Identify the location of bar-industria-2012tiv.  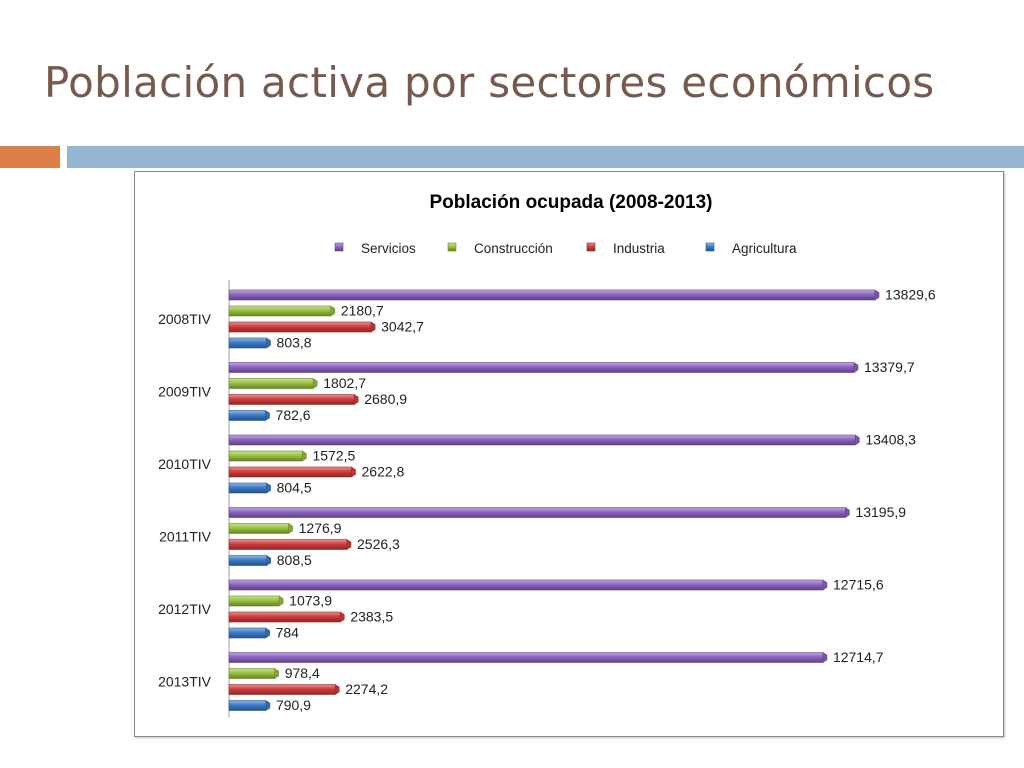
(284, 617).